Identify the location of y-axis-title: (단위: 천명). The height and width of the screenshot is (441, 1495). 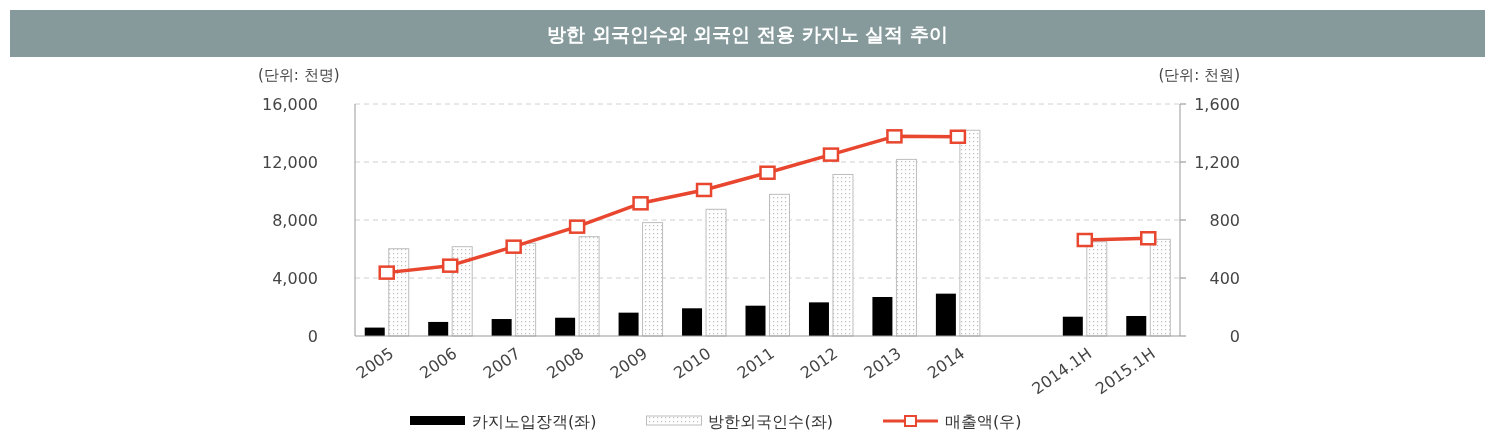
(299, 75).